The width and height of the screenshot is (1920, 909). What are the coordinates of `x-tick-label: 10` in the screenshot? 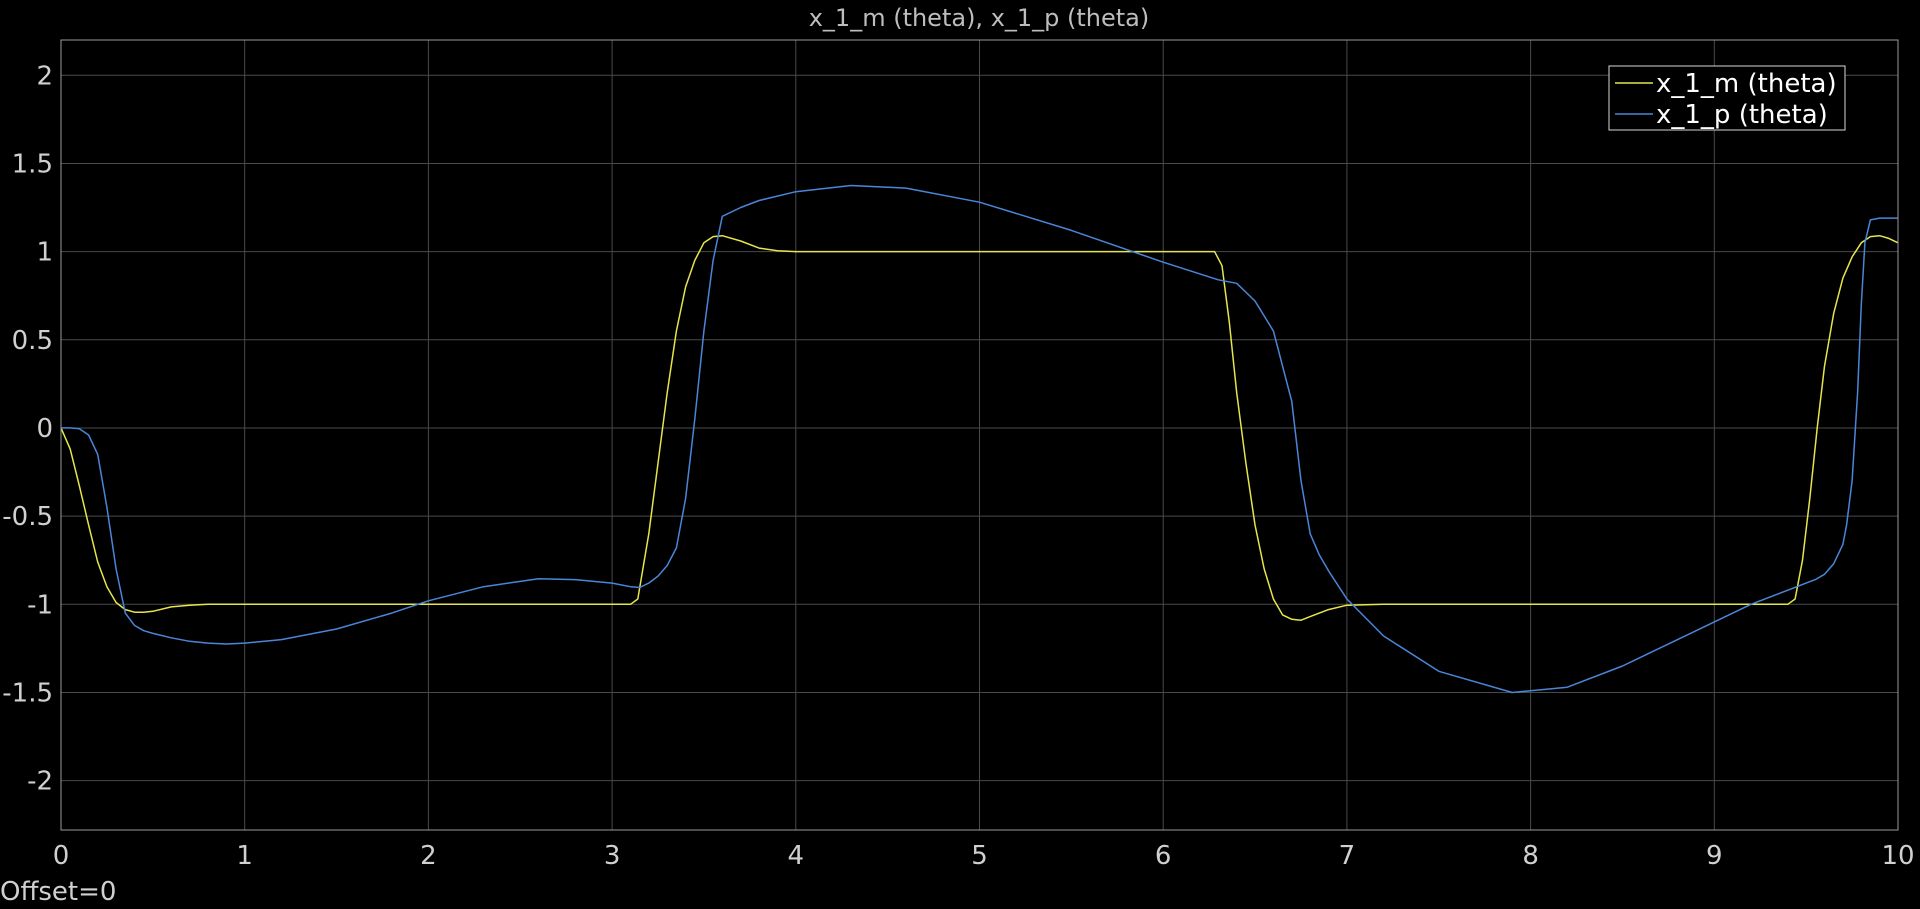 It's located at (1897, 856).